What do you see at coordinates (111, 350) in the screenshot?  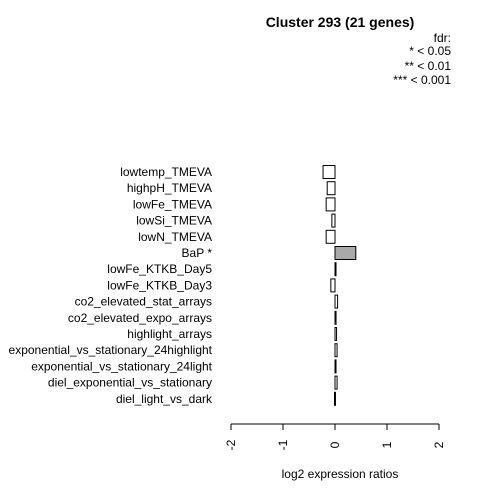 I see `category-label-11: exponential_vs_stationary_24highlight` at bounding box center [111, 350].